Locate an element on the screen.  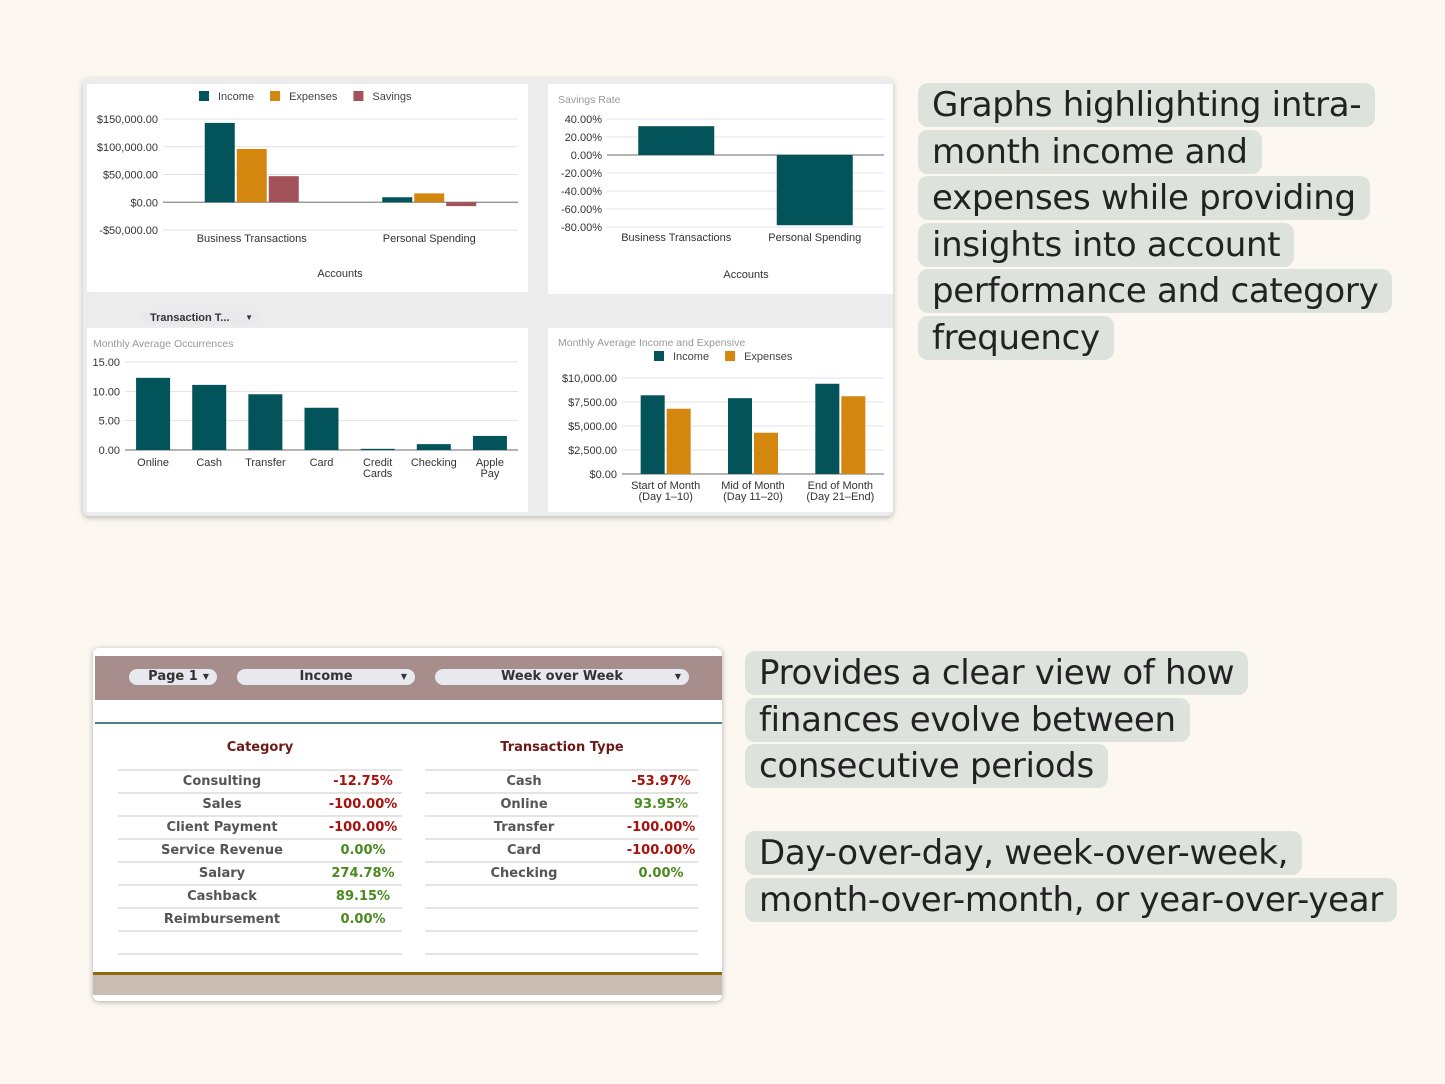
y-tick-label: $50,000.00 is located at coordinates (130, 176).